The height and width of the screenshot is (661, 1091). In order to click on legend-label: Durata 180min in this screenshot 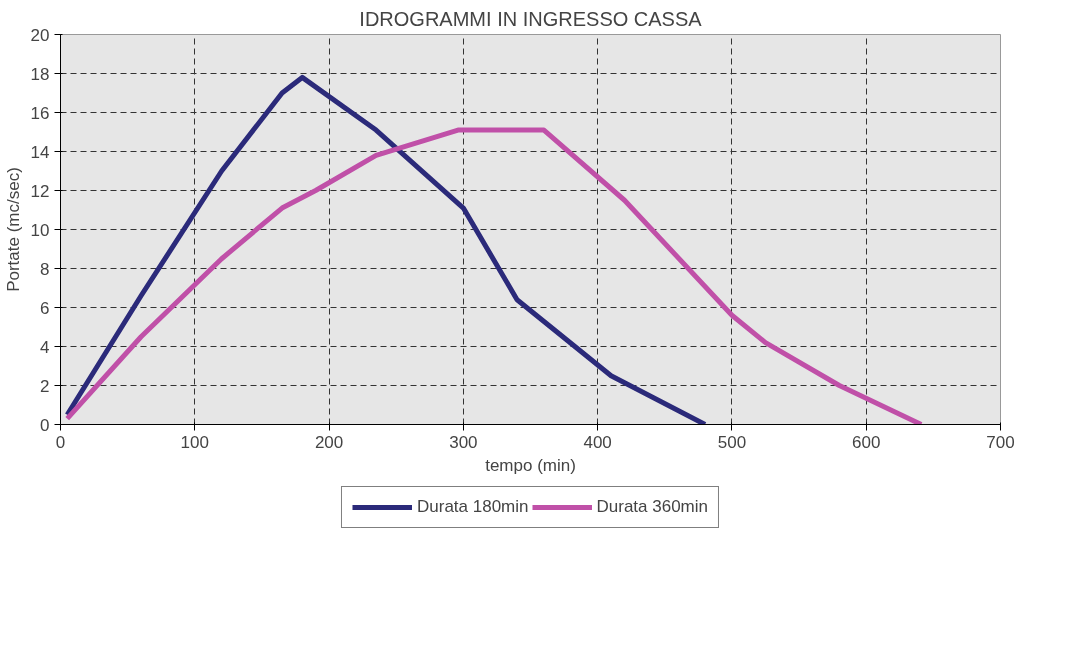, I will do `click(472, 507)`.